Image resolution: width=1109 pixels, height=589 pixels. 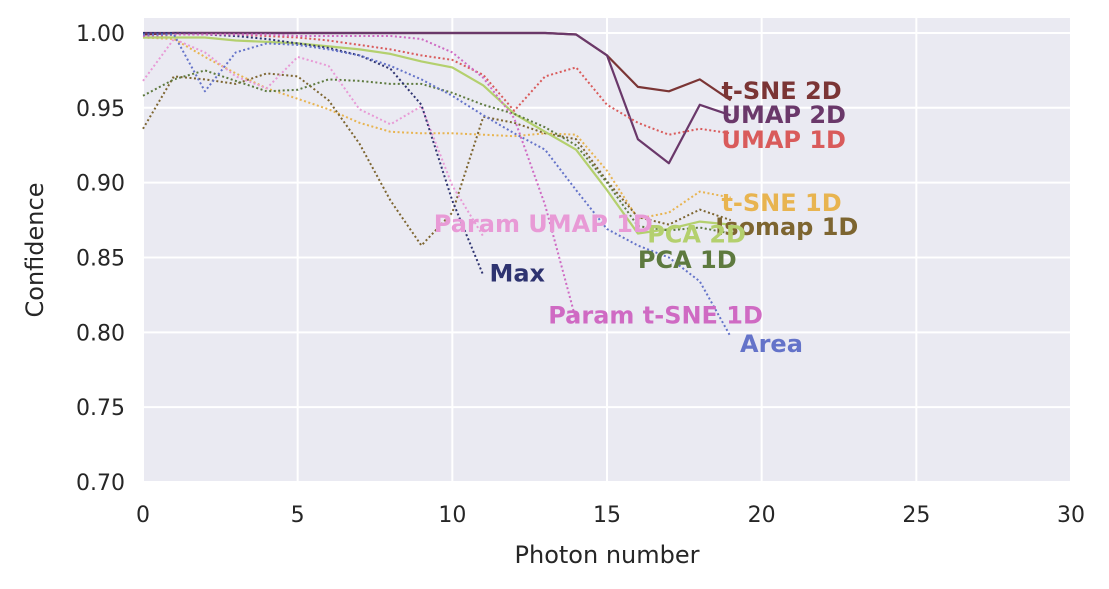 What do you see at coordinates (607, 515) in the screenshot?
I see `x-tick-label: 15` at bounding box center [607, 515].